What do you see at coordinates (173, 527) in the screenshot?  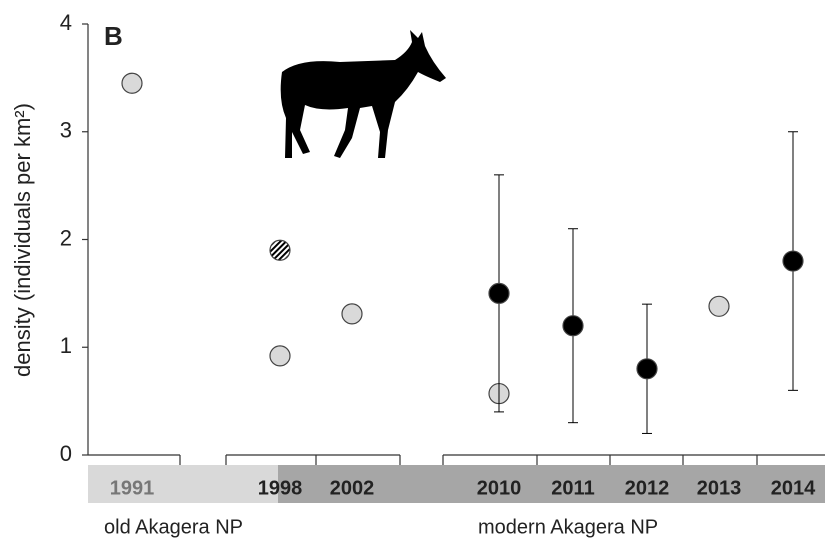 I see `period-label: old Akagera NP` at bounding box center [173, 527].